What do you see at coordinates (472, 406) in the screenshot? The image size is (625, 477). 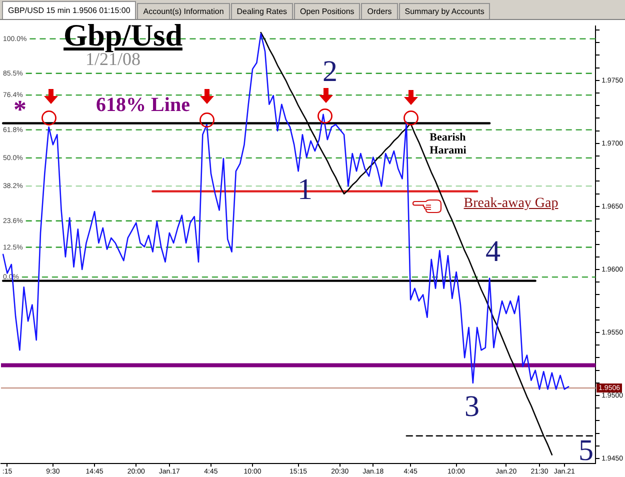 I see `annotation: 3` at bounding box center [472, 406].